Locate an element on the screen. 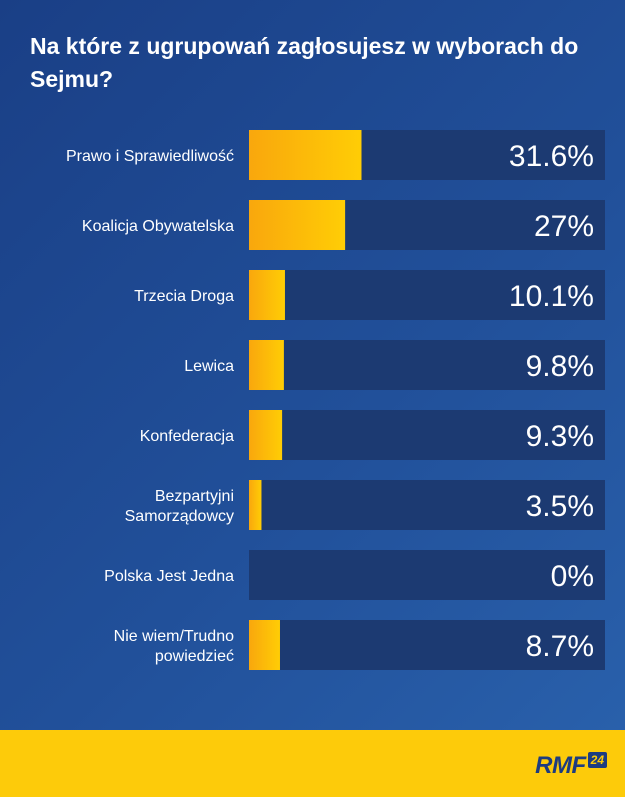  category-label: Polska Jest Jedna is located at coordinates (169, 576).